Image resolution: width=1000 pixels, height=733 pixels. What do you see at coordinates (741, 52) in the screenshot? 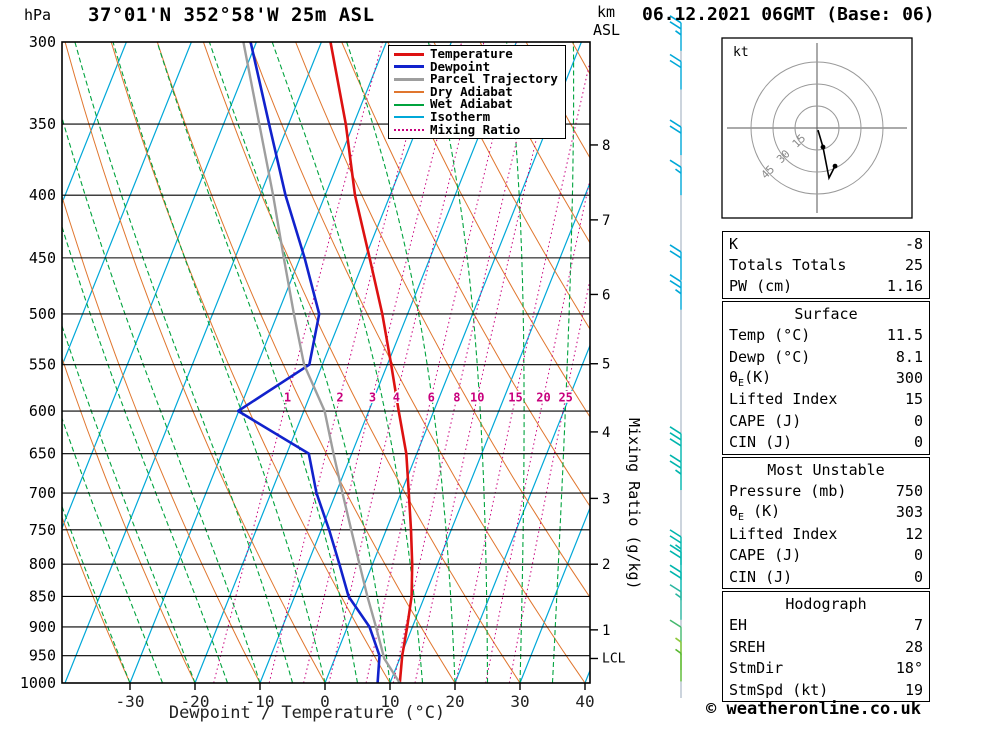
I see `hodograph-unit-label: kt` at bounding box center [741, 52].